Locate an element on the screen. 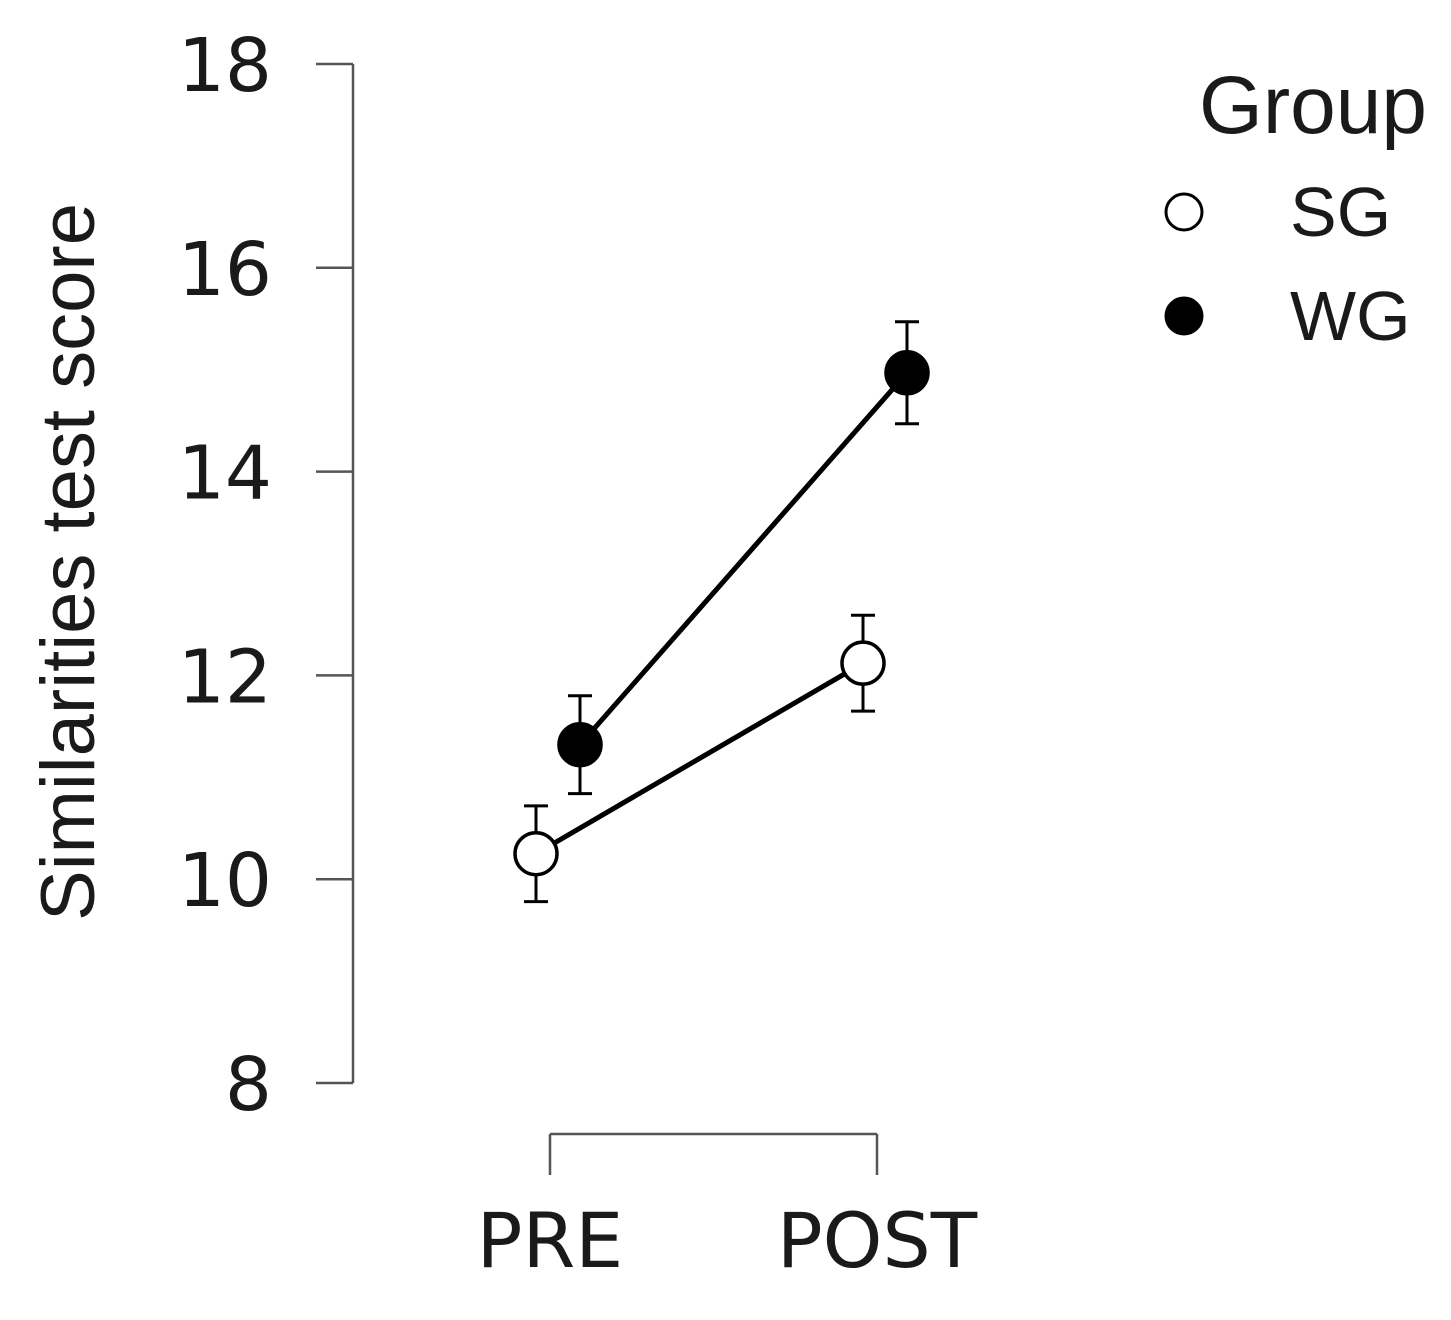 The width and height of the screenshot is (1451, 1320). y-tick-label: 14 is located at coordinates (225, 474).